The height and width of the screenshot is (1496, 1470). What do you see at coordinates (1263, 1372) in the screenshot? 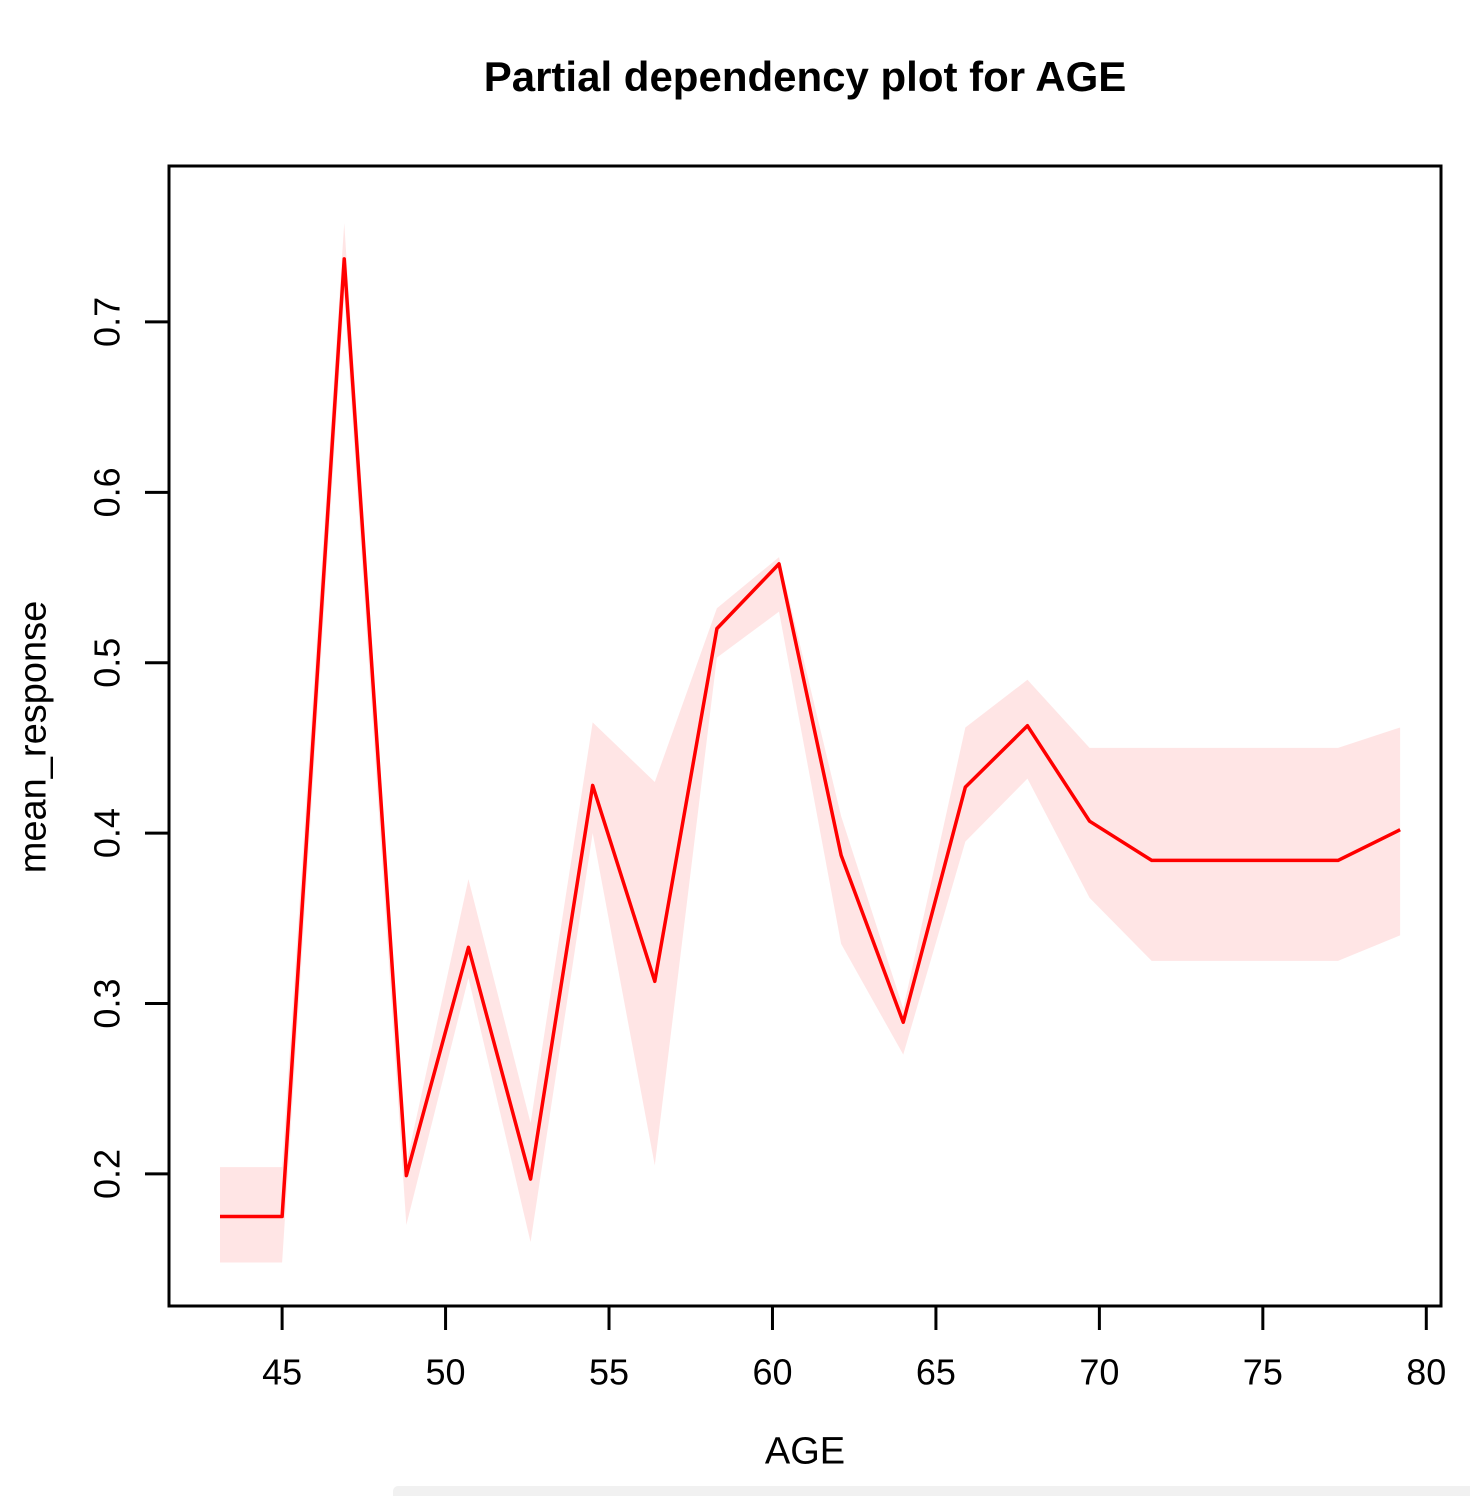
I see `x-axis-tick-label: 75` at bounding box center [1263, 1372].